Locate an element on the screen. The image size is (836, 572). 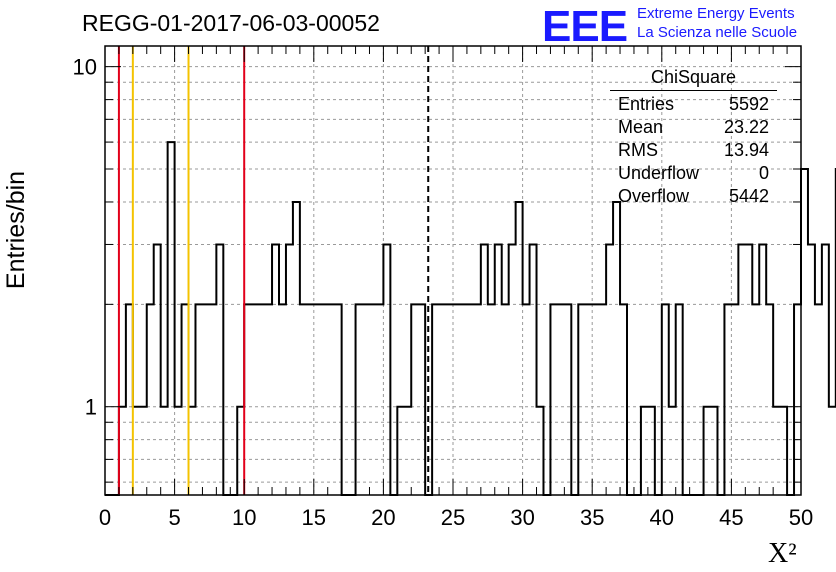
chart-title: REGG-01-2017-06-03-00052 is located at coordinates (231, 23).